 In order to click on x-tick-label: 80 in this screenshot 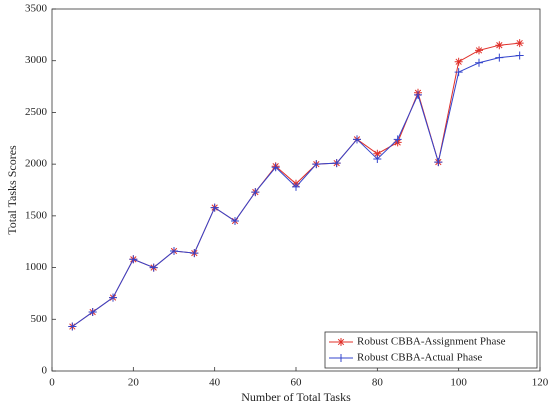, I will do `click(378, 383)`.